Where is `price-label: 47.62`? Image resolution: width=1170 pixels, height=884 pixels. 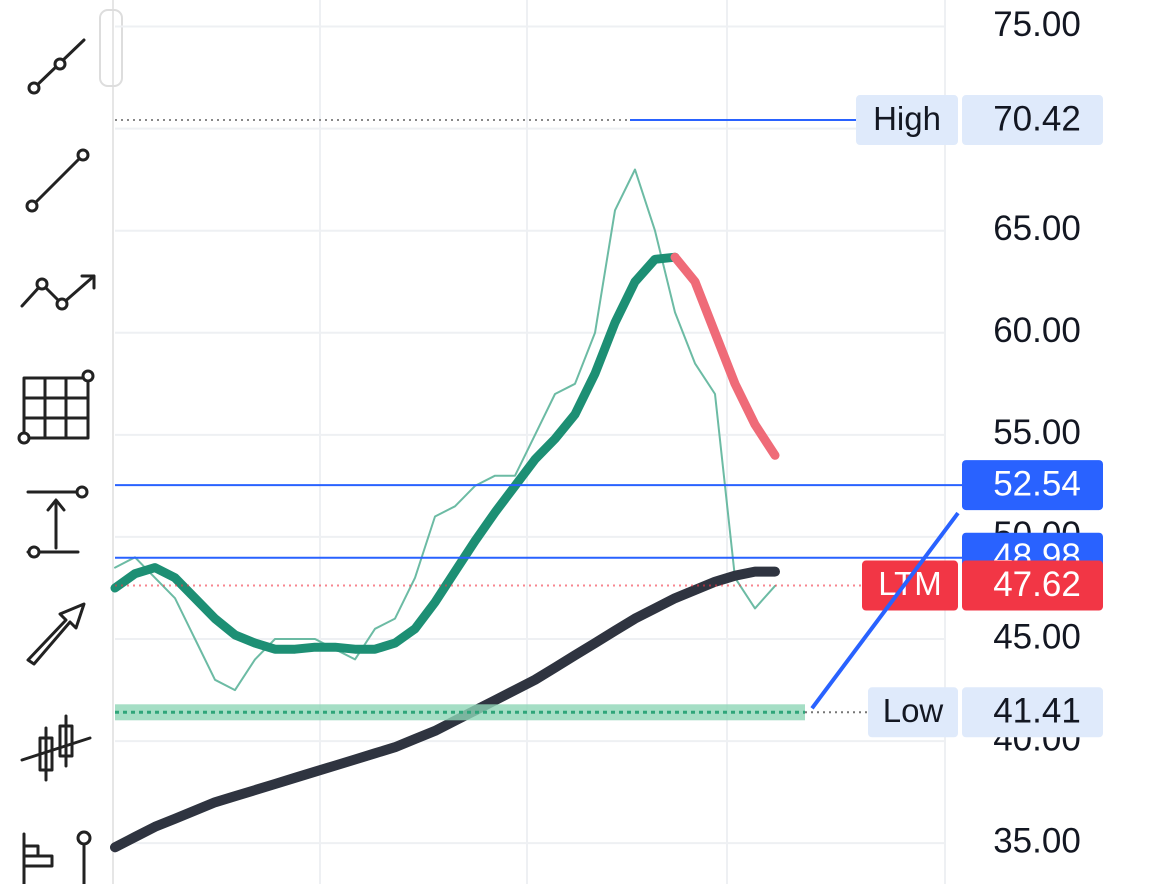
price-label: 47.62 is located at coordinates (1037, 584).